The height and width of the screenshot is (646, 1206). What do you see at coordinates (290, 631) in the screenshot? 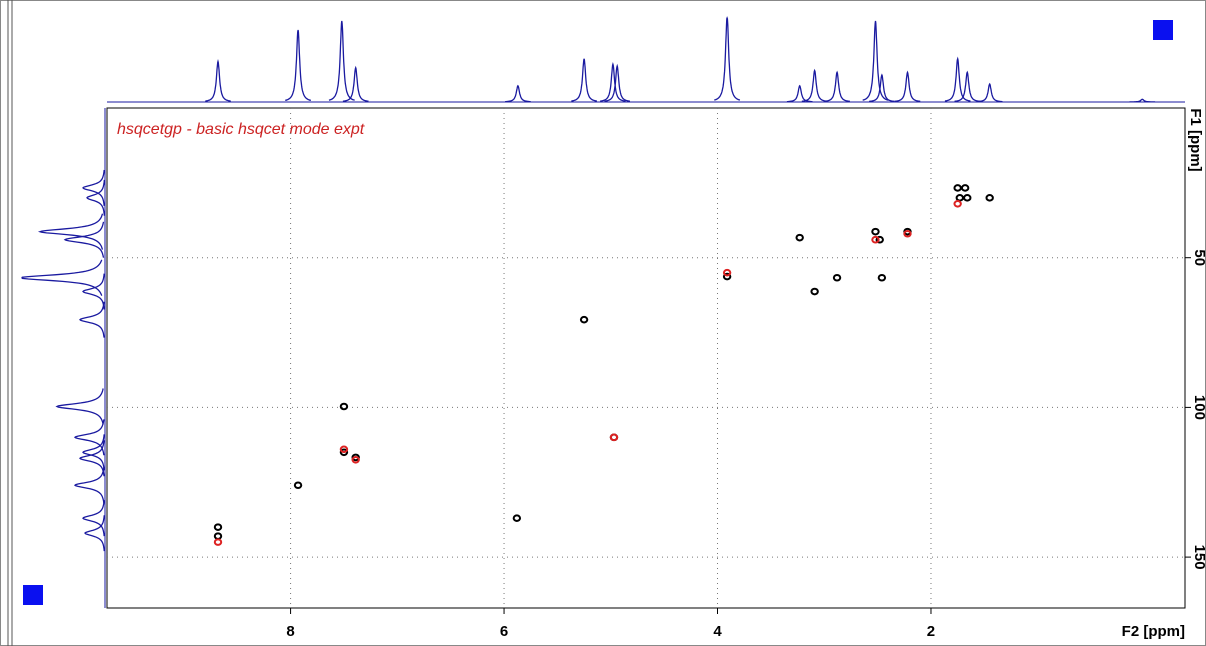
I see `x-tick-label: 8` at bounding box center [290, 631].